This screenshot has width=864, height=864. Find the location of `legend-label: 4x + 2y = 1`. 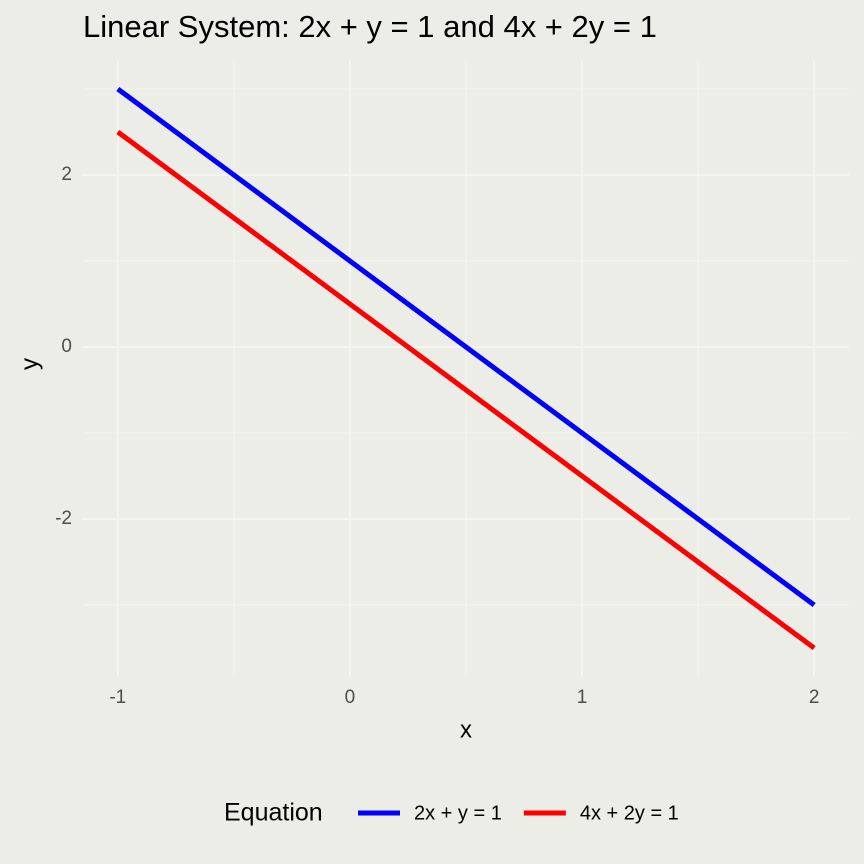

legend-label: 4x + 2y = 1 is located at coordinates (629, 813).